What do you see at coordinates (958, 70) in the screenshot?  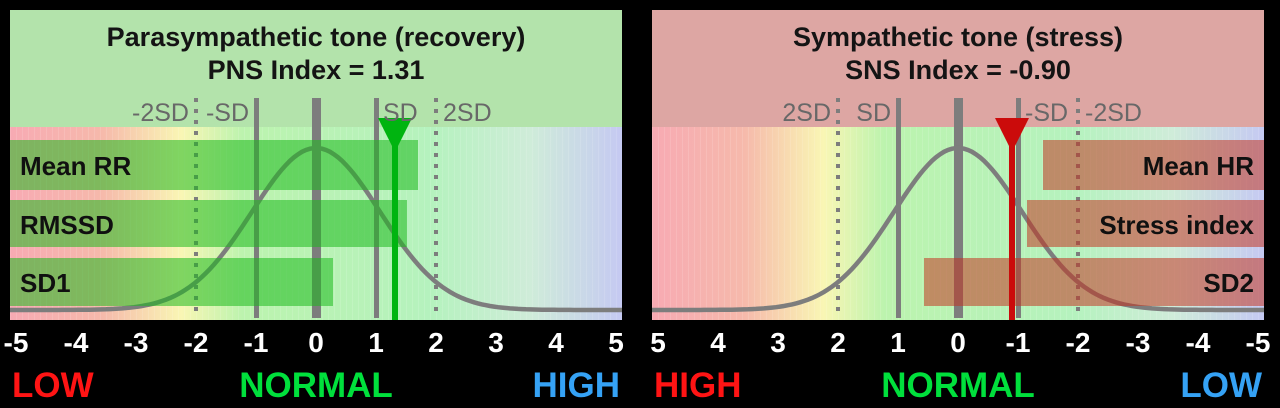 I see `sns-index-readout: SNS Index = -0.90` at bounding box center [958, 70].